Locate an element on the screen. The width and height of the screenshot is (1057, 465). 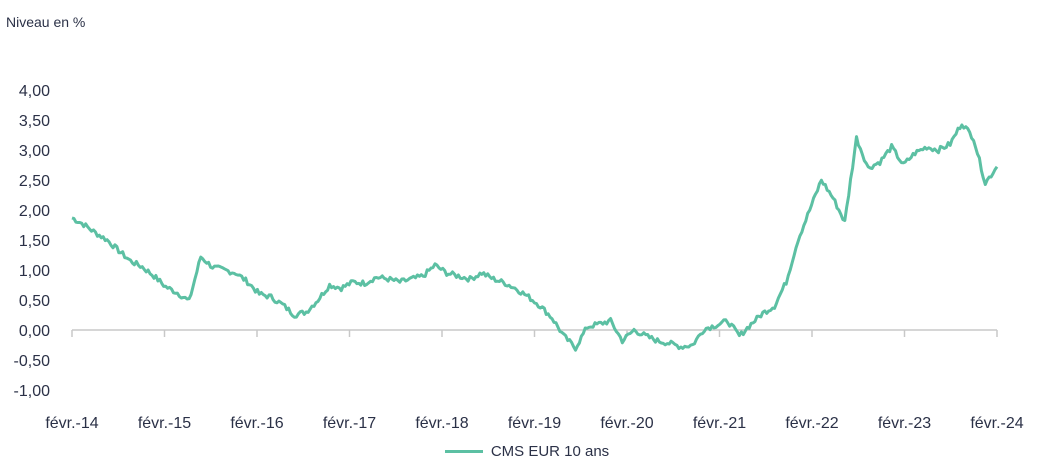
legend-swatch is located at coordinates (463, 451).